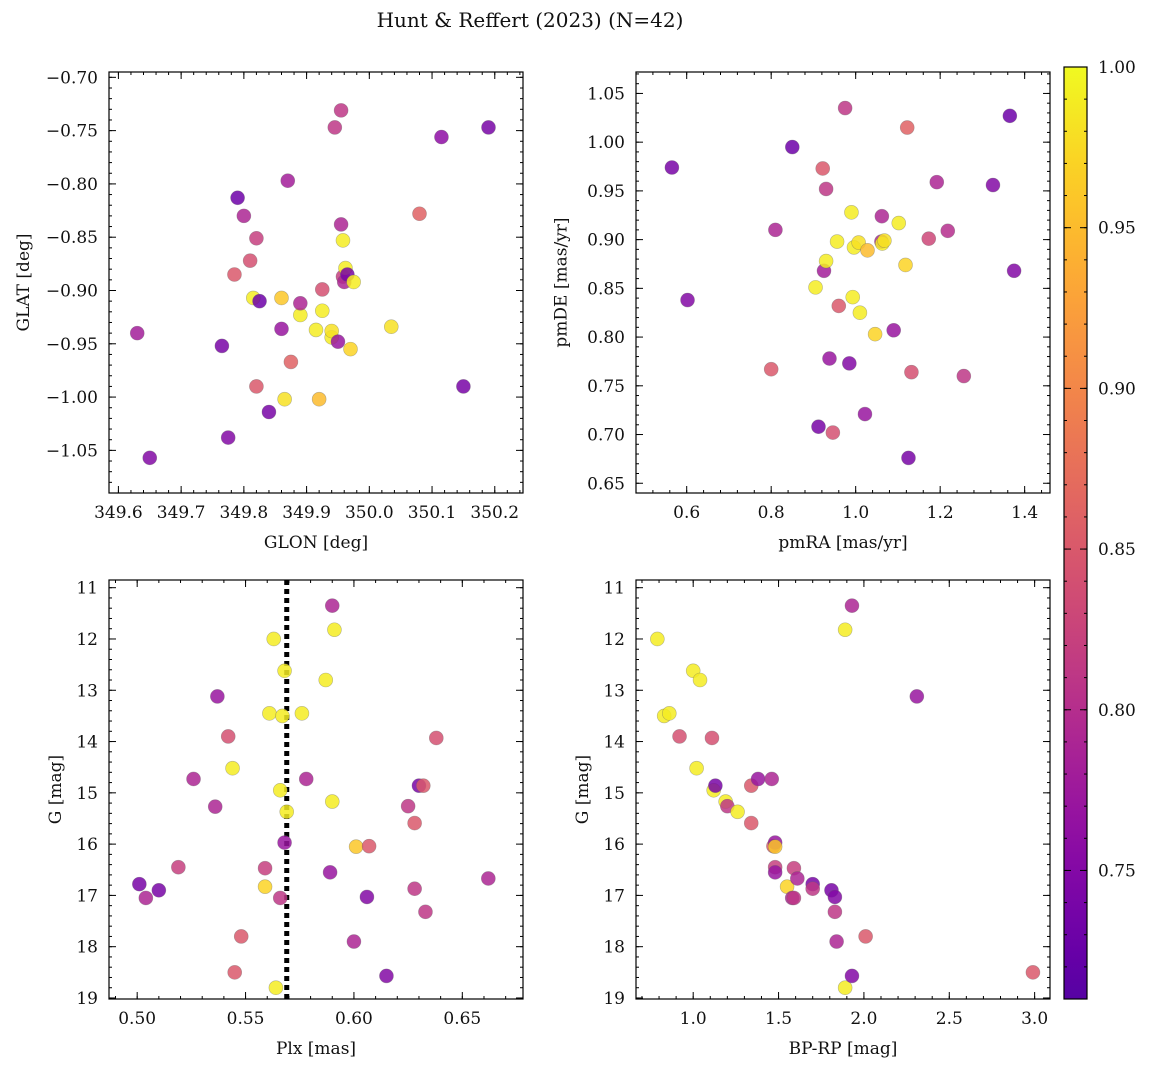  Describe the element at coordinates (246, 1019) in the screenshot. I see `x-tick-label: 0.55` at that location.